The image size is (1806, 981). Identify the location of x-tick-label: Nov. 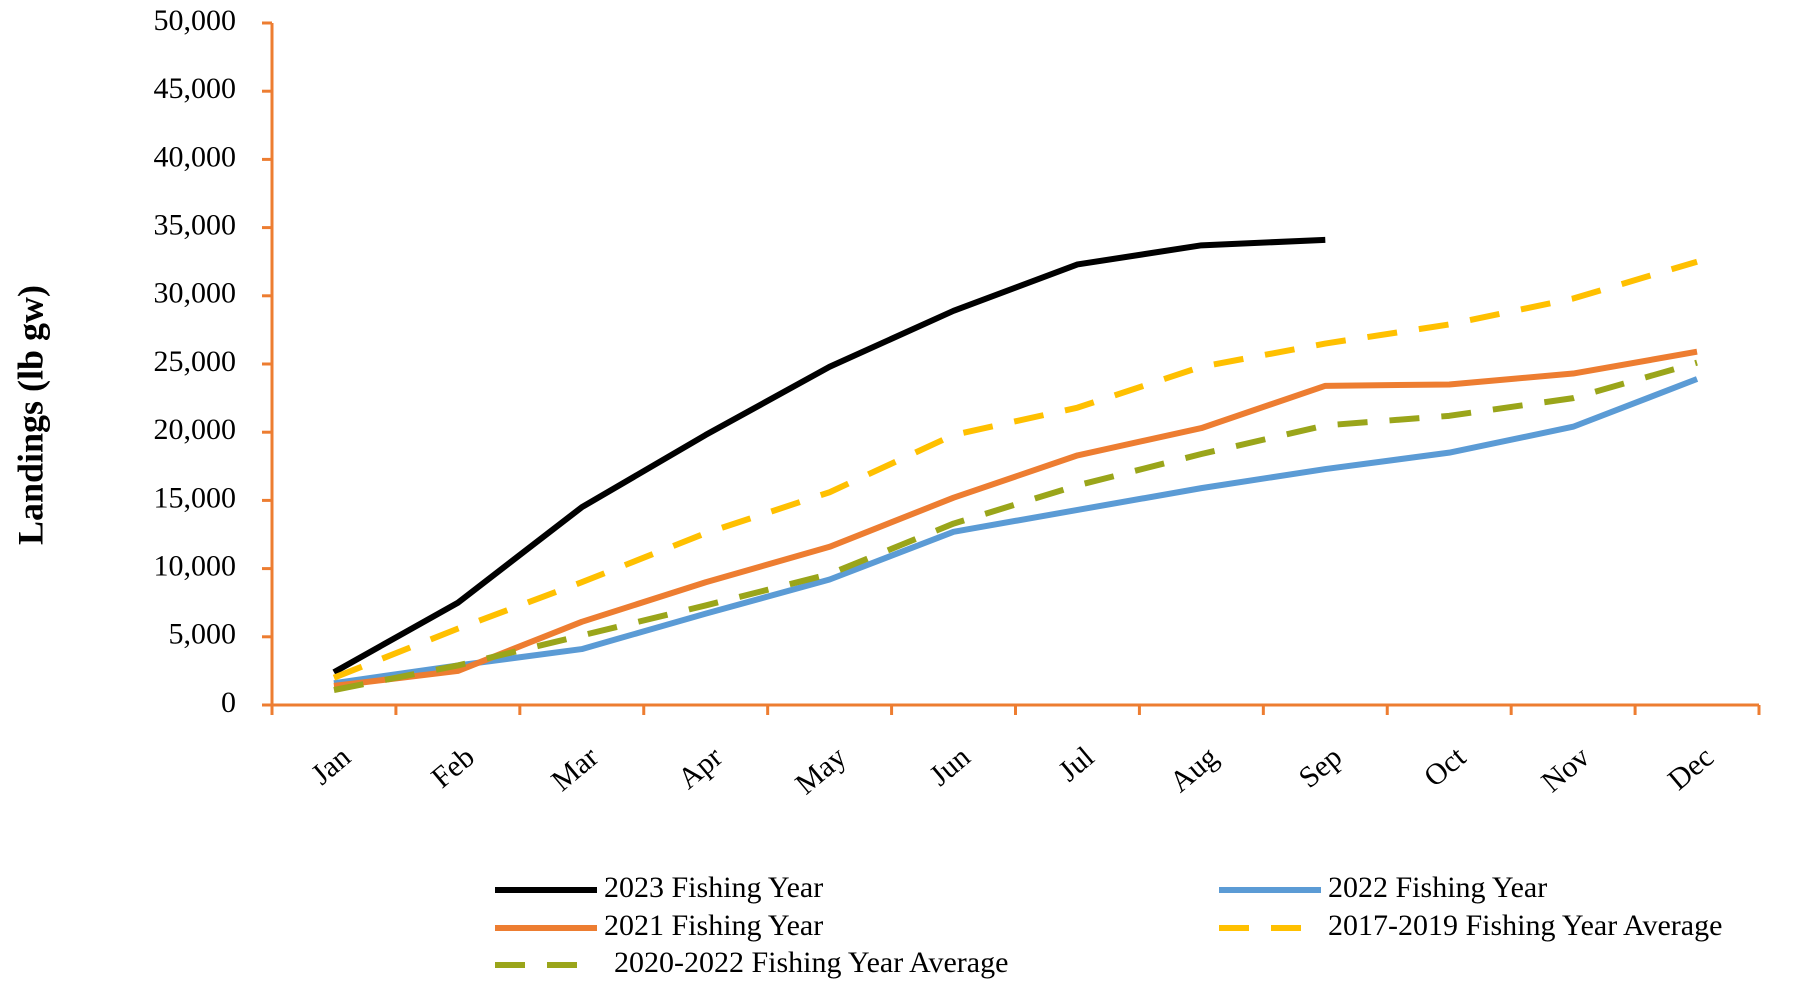
(1565, 769).